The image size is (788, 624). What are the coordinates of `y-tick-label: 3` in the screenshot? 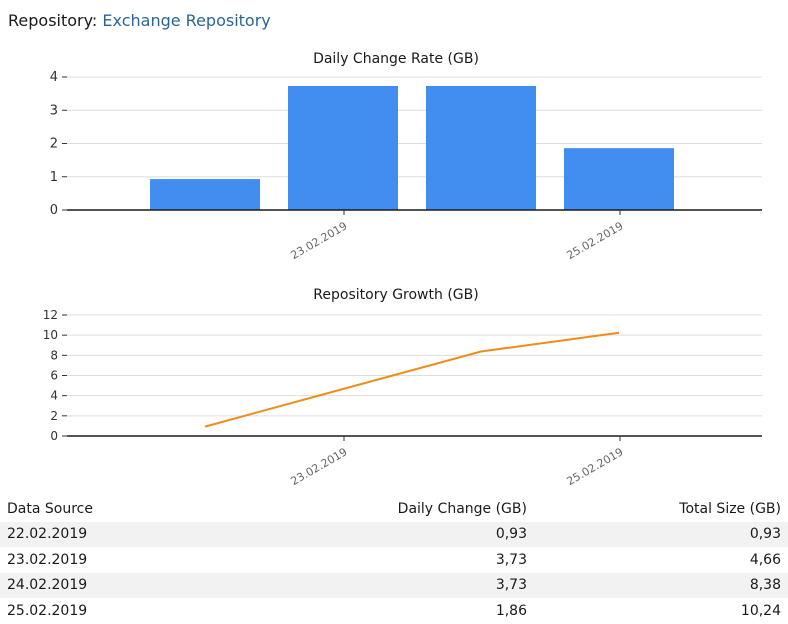 It's located at (54, 110).